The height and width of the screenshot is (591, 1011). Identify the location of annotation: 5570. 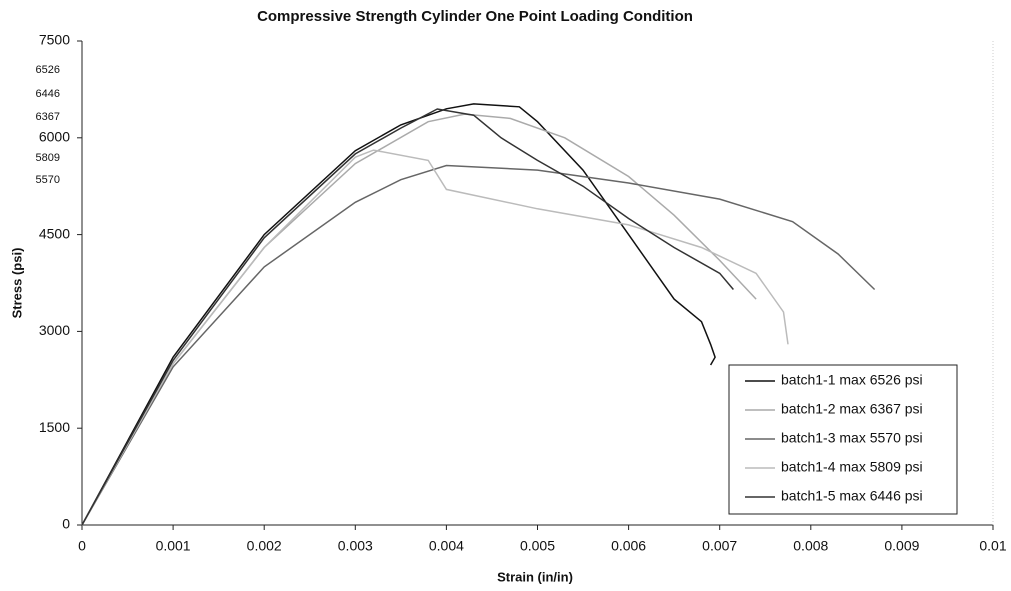
(48, 180).